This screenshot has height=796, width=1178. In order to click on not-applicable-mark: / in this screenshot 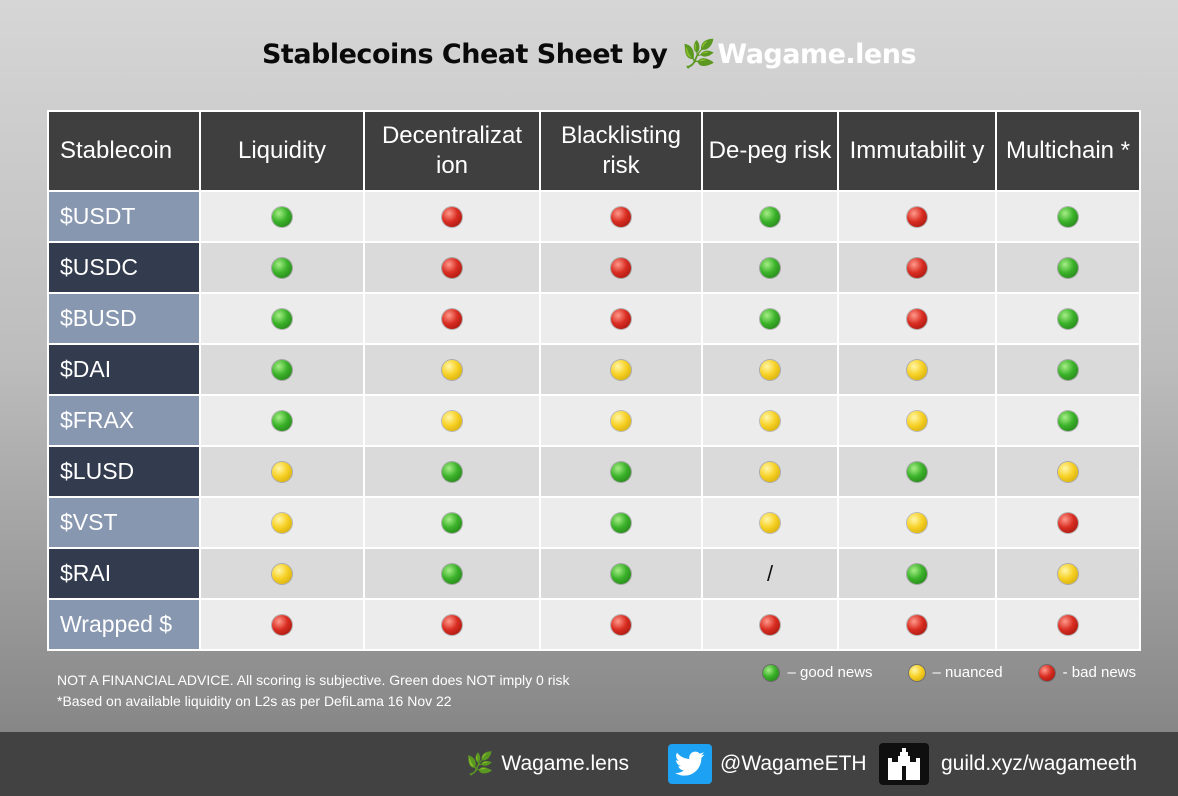, I will do `click(770, 573)`.